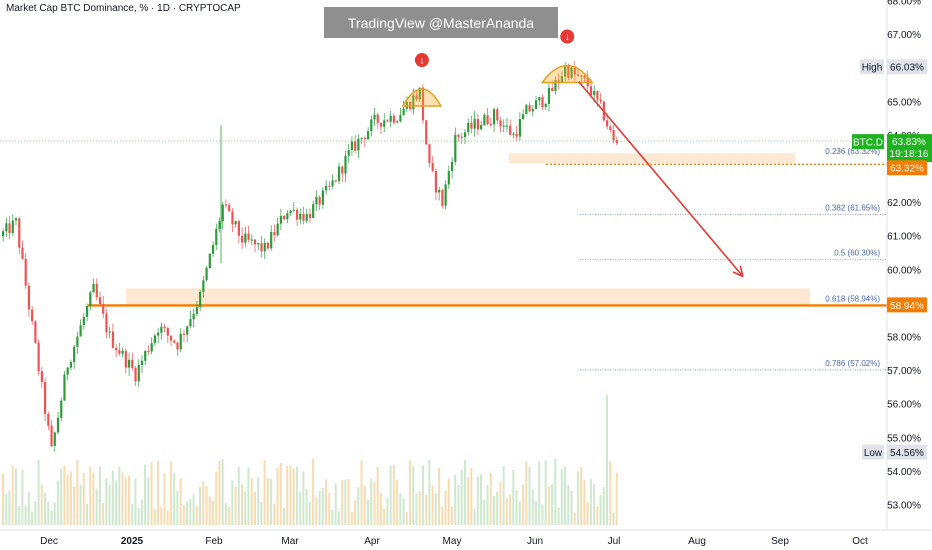  What do you see at coordinates (872, 68) in the screenshot?
I see `high-label: High` at bounding box center [872, 68].